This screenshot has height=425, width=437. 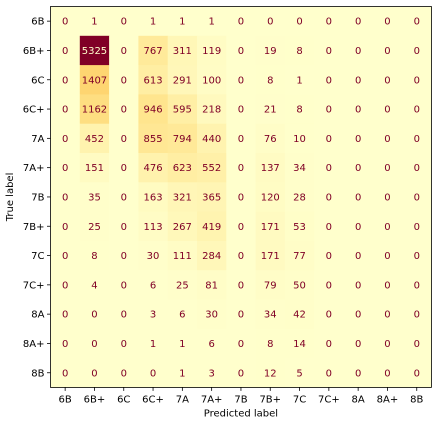 I want to click on y-tick-label: 7A+, so click(x=34, y=168).